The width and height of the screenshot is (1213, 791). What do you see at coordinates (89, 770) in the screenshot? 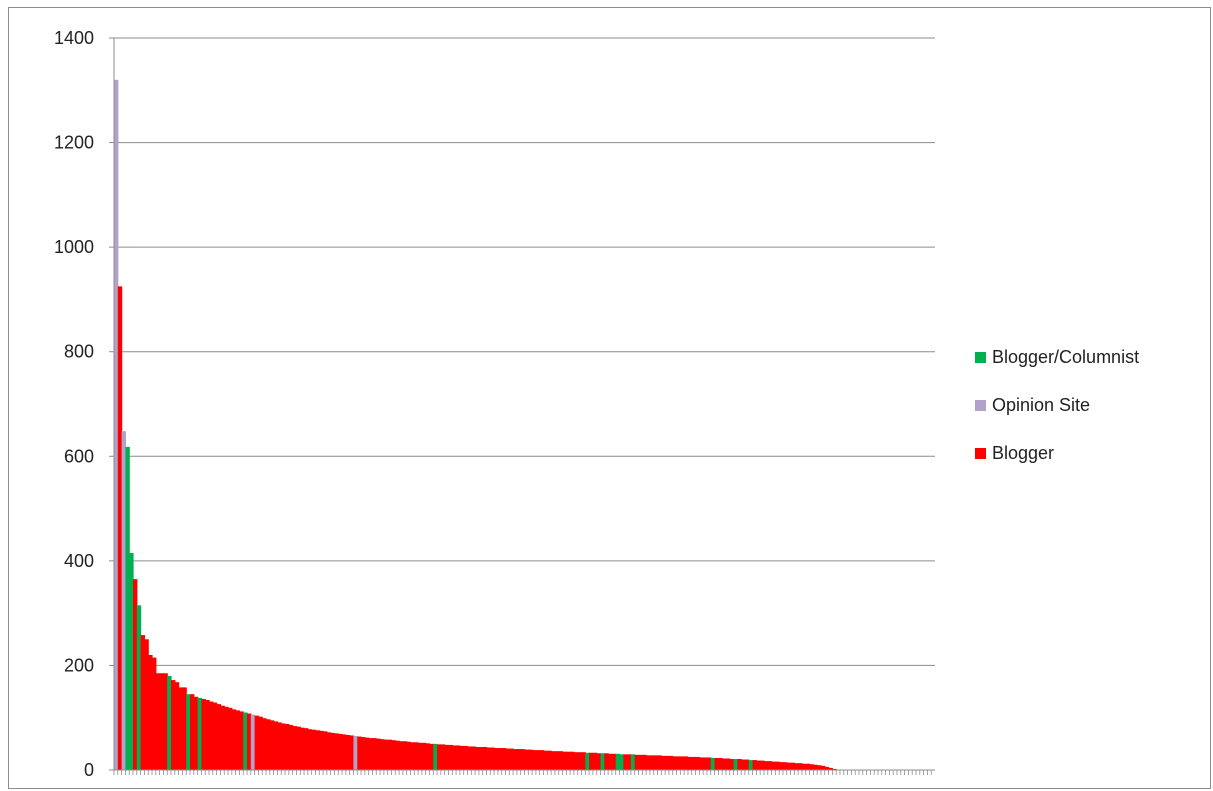
I see `y-tick-label: 0` at bounding box center [89, 770].